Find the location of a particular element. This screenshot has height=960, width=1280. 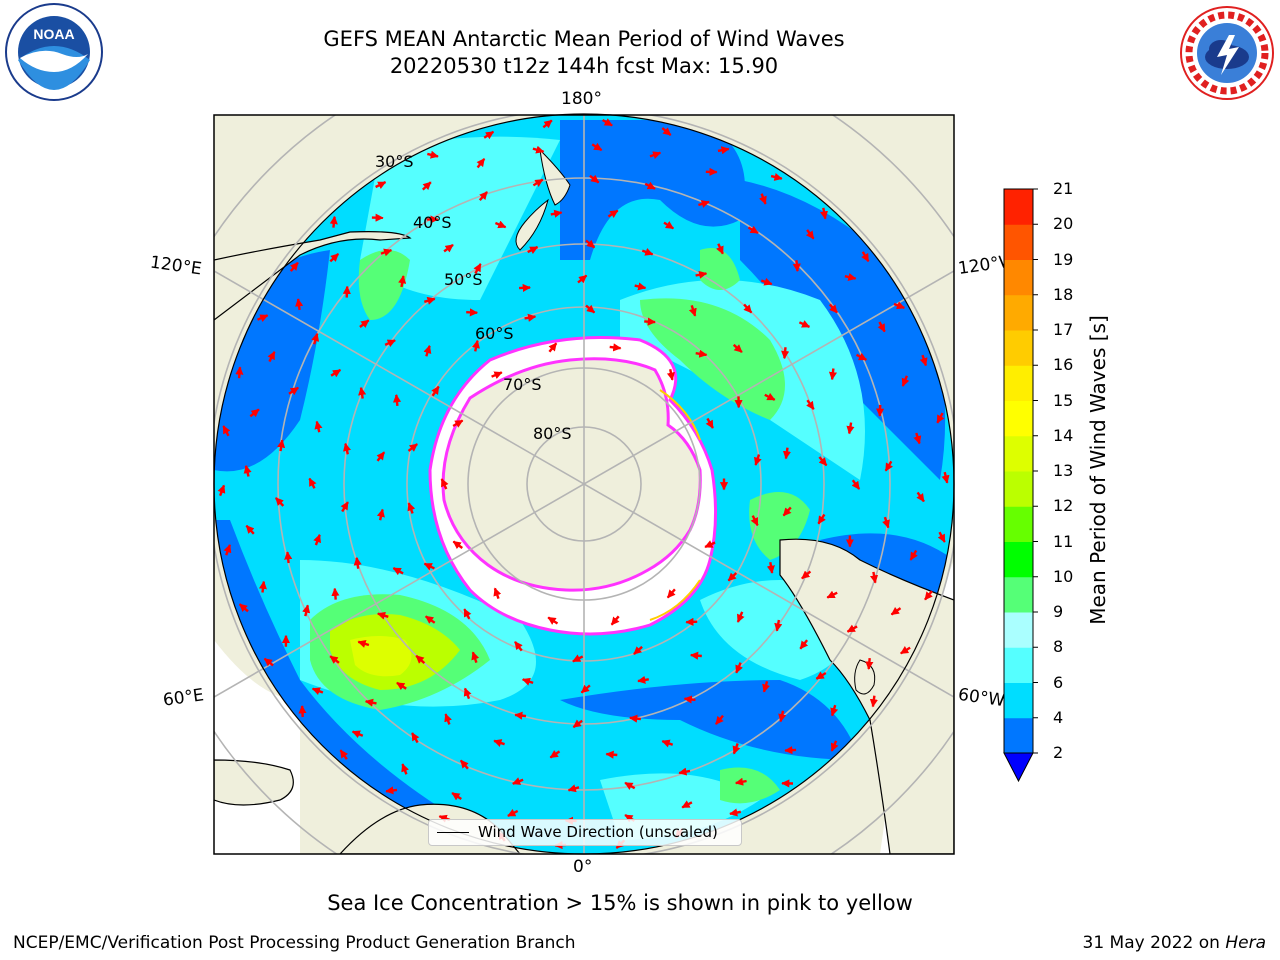

australia-land is located at coordinates (313, 276).